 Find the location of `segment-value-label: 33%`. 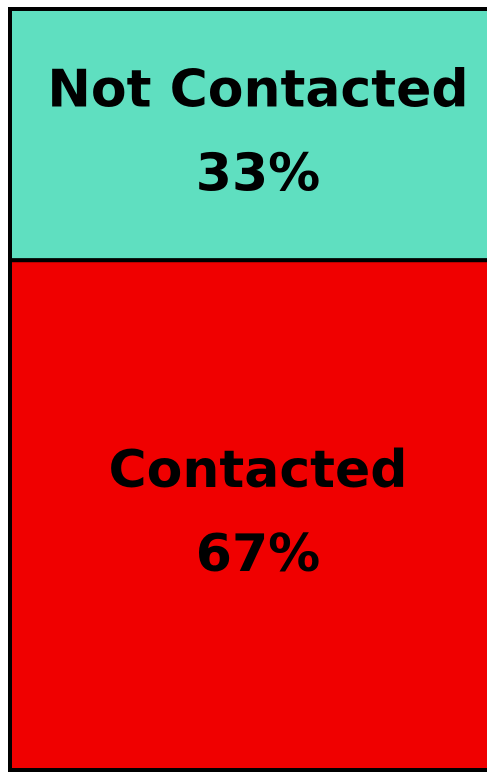

segment-value-label: 33% is located at coordinates (258, 174).